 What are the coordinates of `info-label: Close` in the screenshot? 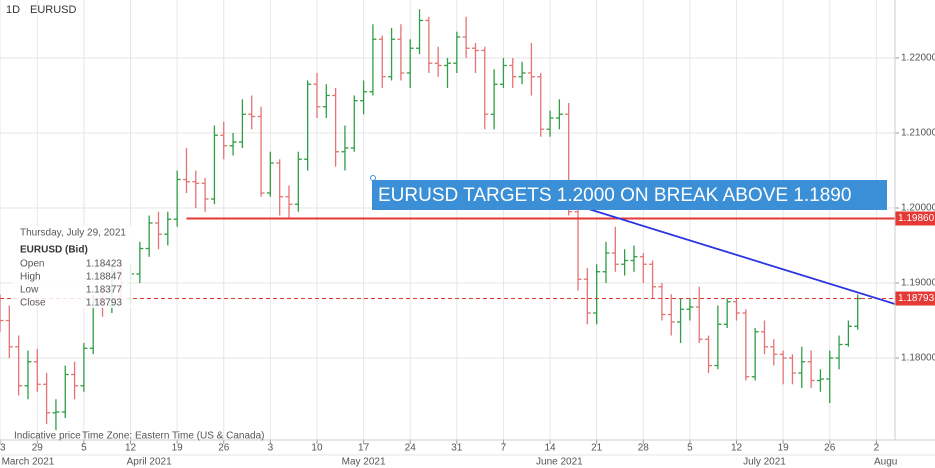 It's located at (33, 303).